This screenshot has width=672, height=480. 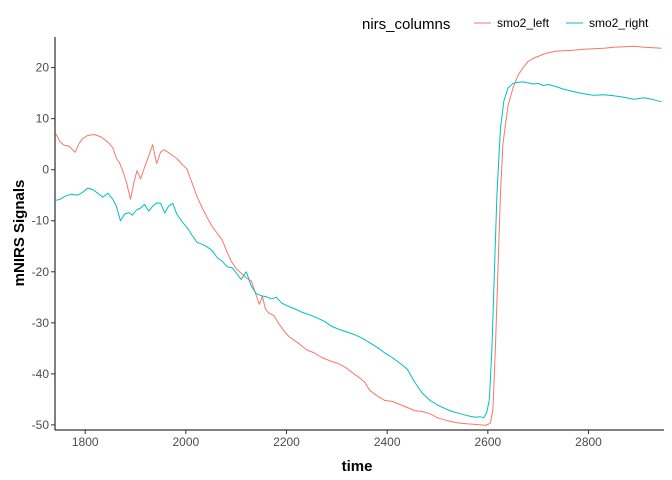 What do you see at coordinates (357, 466) in the screenshot?
I see `x-axis-title: time` at bounding box center [357, 466].